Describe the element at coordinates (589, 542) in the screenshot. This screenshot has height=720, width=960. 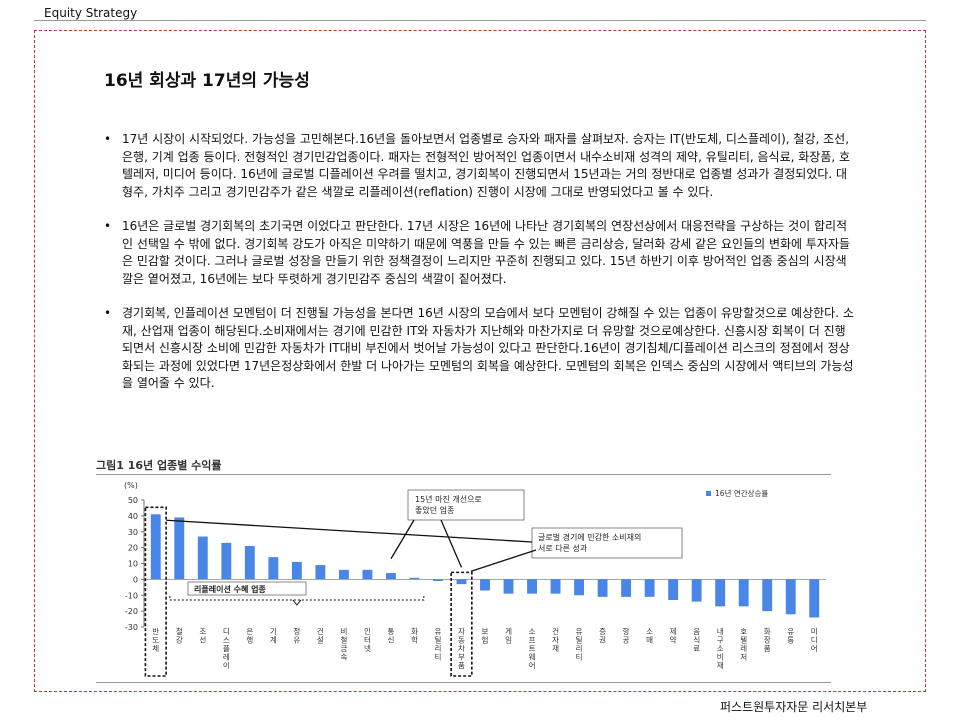
I see `annotation-consumer: 글로벌 경기에 민감한 소비재의 서로 다른 성과` at that location.